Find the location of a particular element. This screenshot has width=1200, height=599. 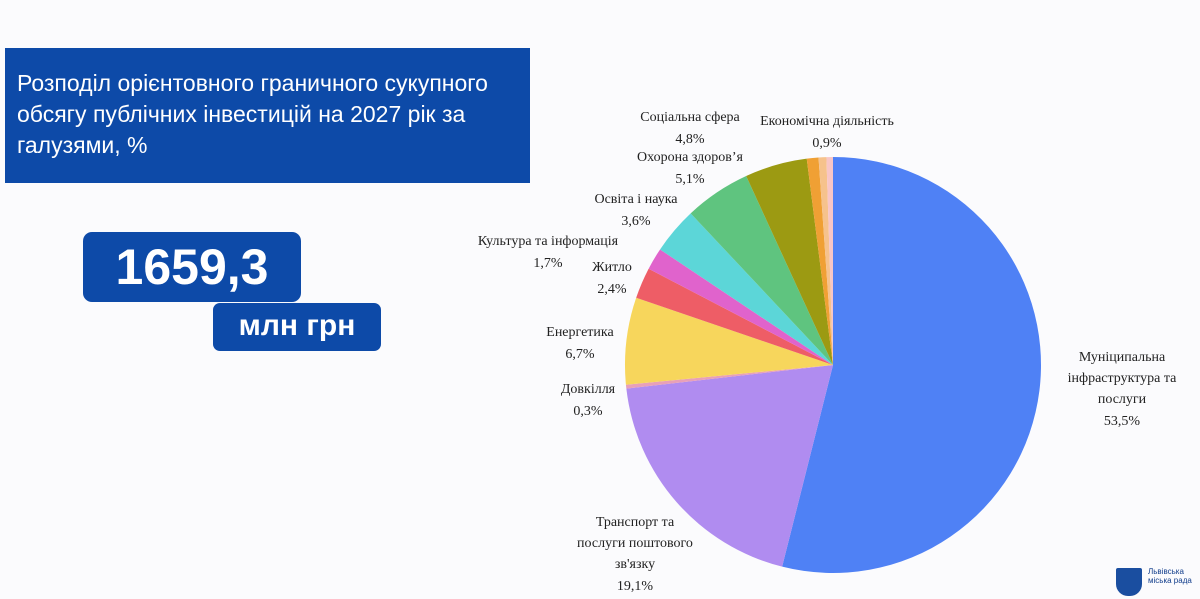

value-label: 3,6% is located at coordinates (636, 221).